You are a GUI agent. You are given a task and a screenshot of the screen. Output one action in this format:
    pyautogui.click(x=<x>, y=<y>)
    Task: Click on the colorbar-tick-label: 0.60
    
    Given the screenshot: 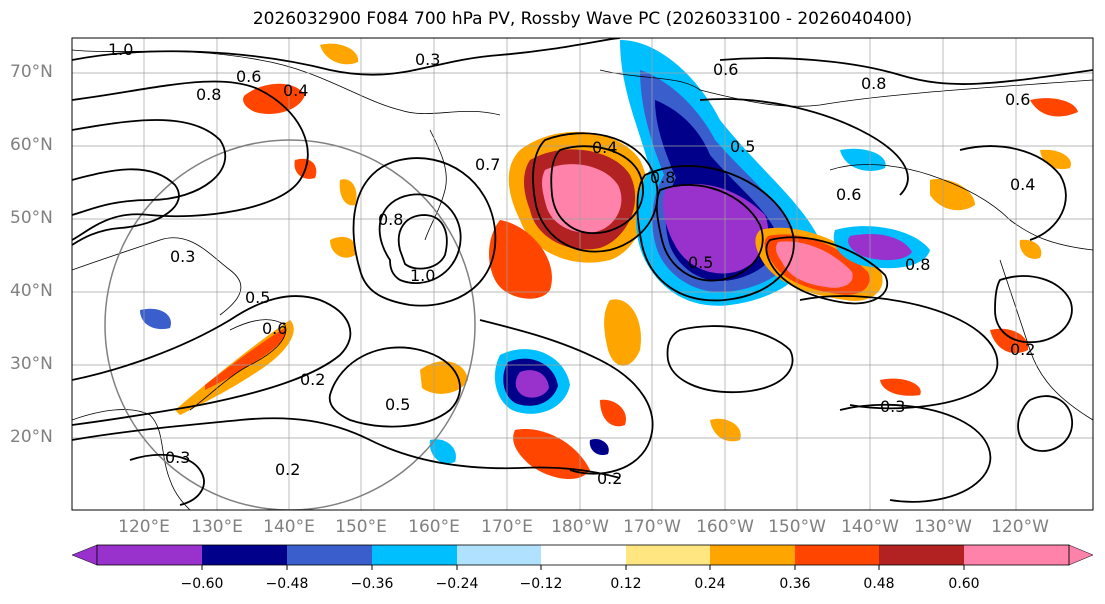 What is the action you would take?
    pyautogui.click(x=964, y=584)
    